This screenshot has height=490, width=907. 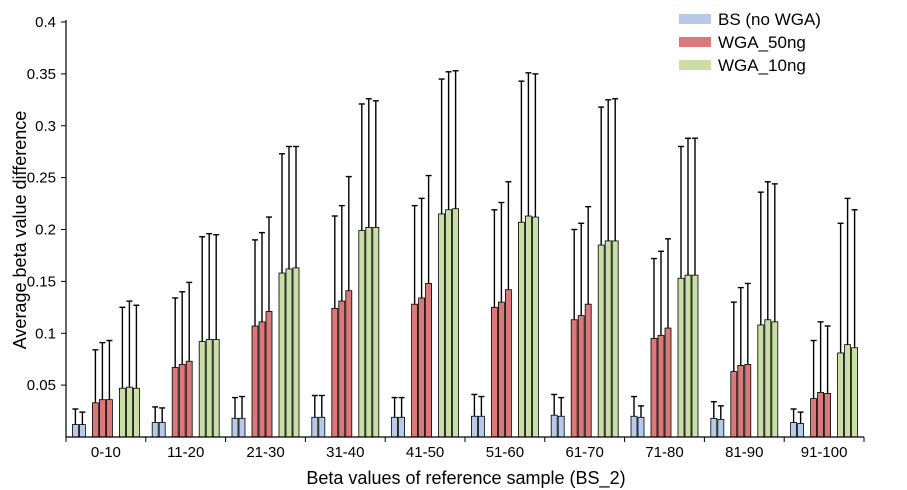 What do you see at coordinates (45, 22) in the screenshot?
I see `y-tick-label: 0.4` at bounding box center [45, 22].